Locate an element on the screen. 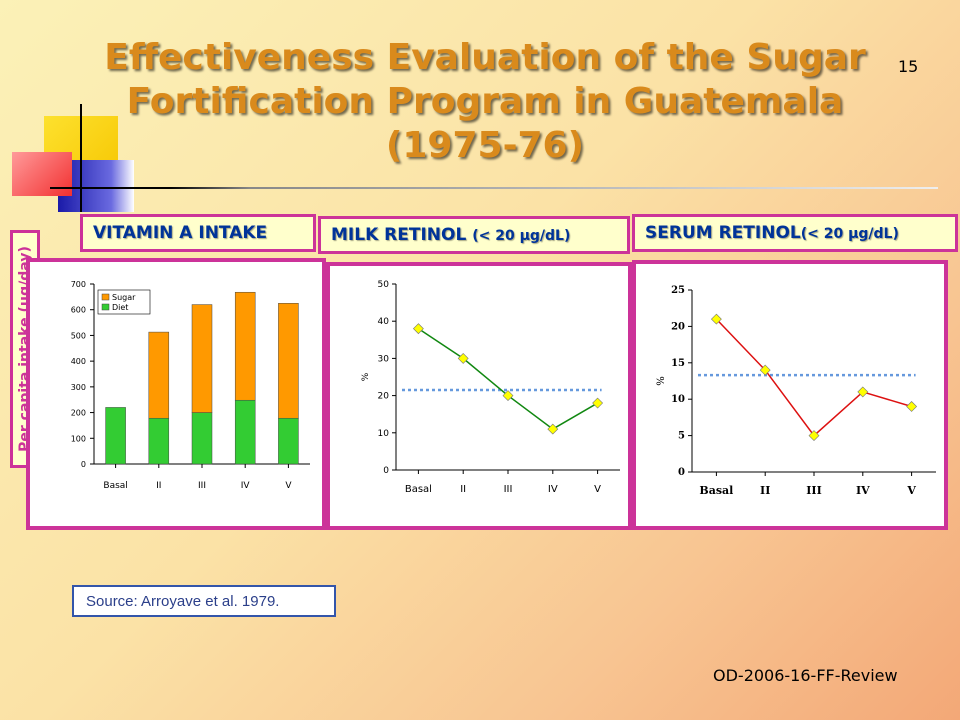 Image resolution: width=960 pixels, height=720 pixels. y-tick-label: 50 is located at coordinates (384, 285).